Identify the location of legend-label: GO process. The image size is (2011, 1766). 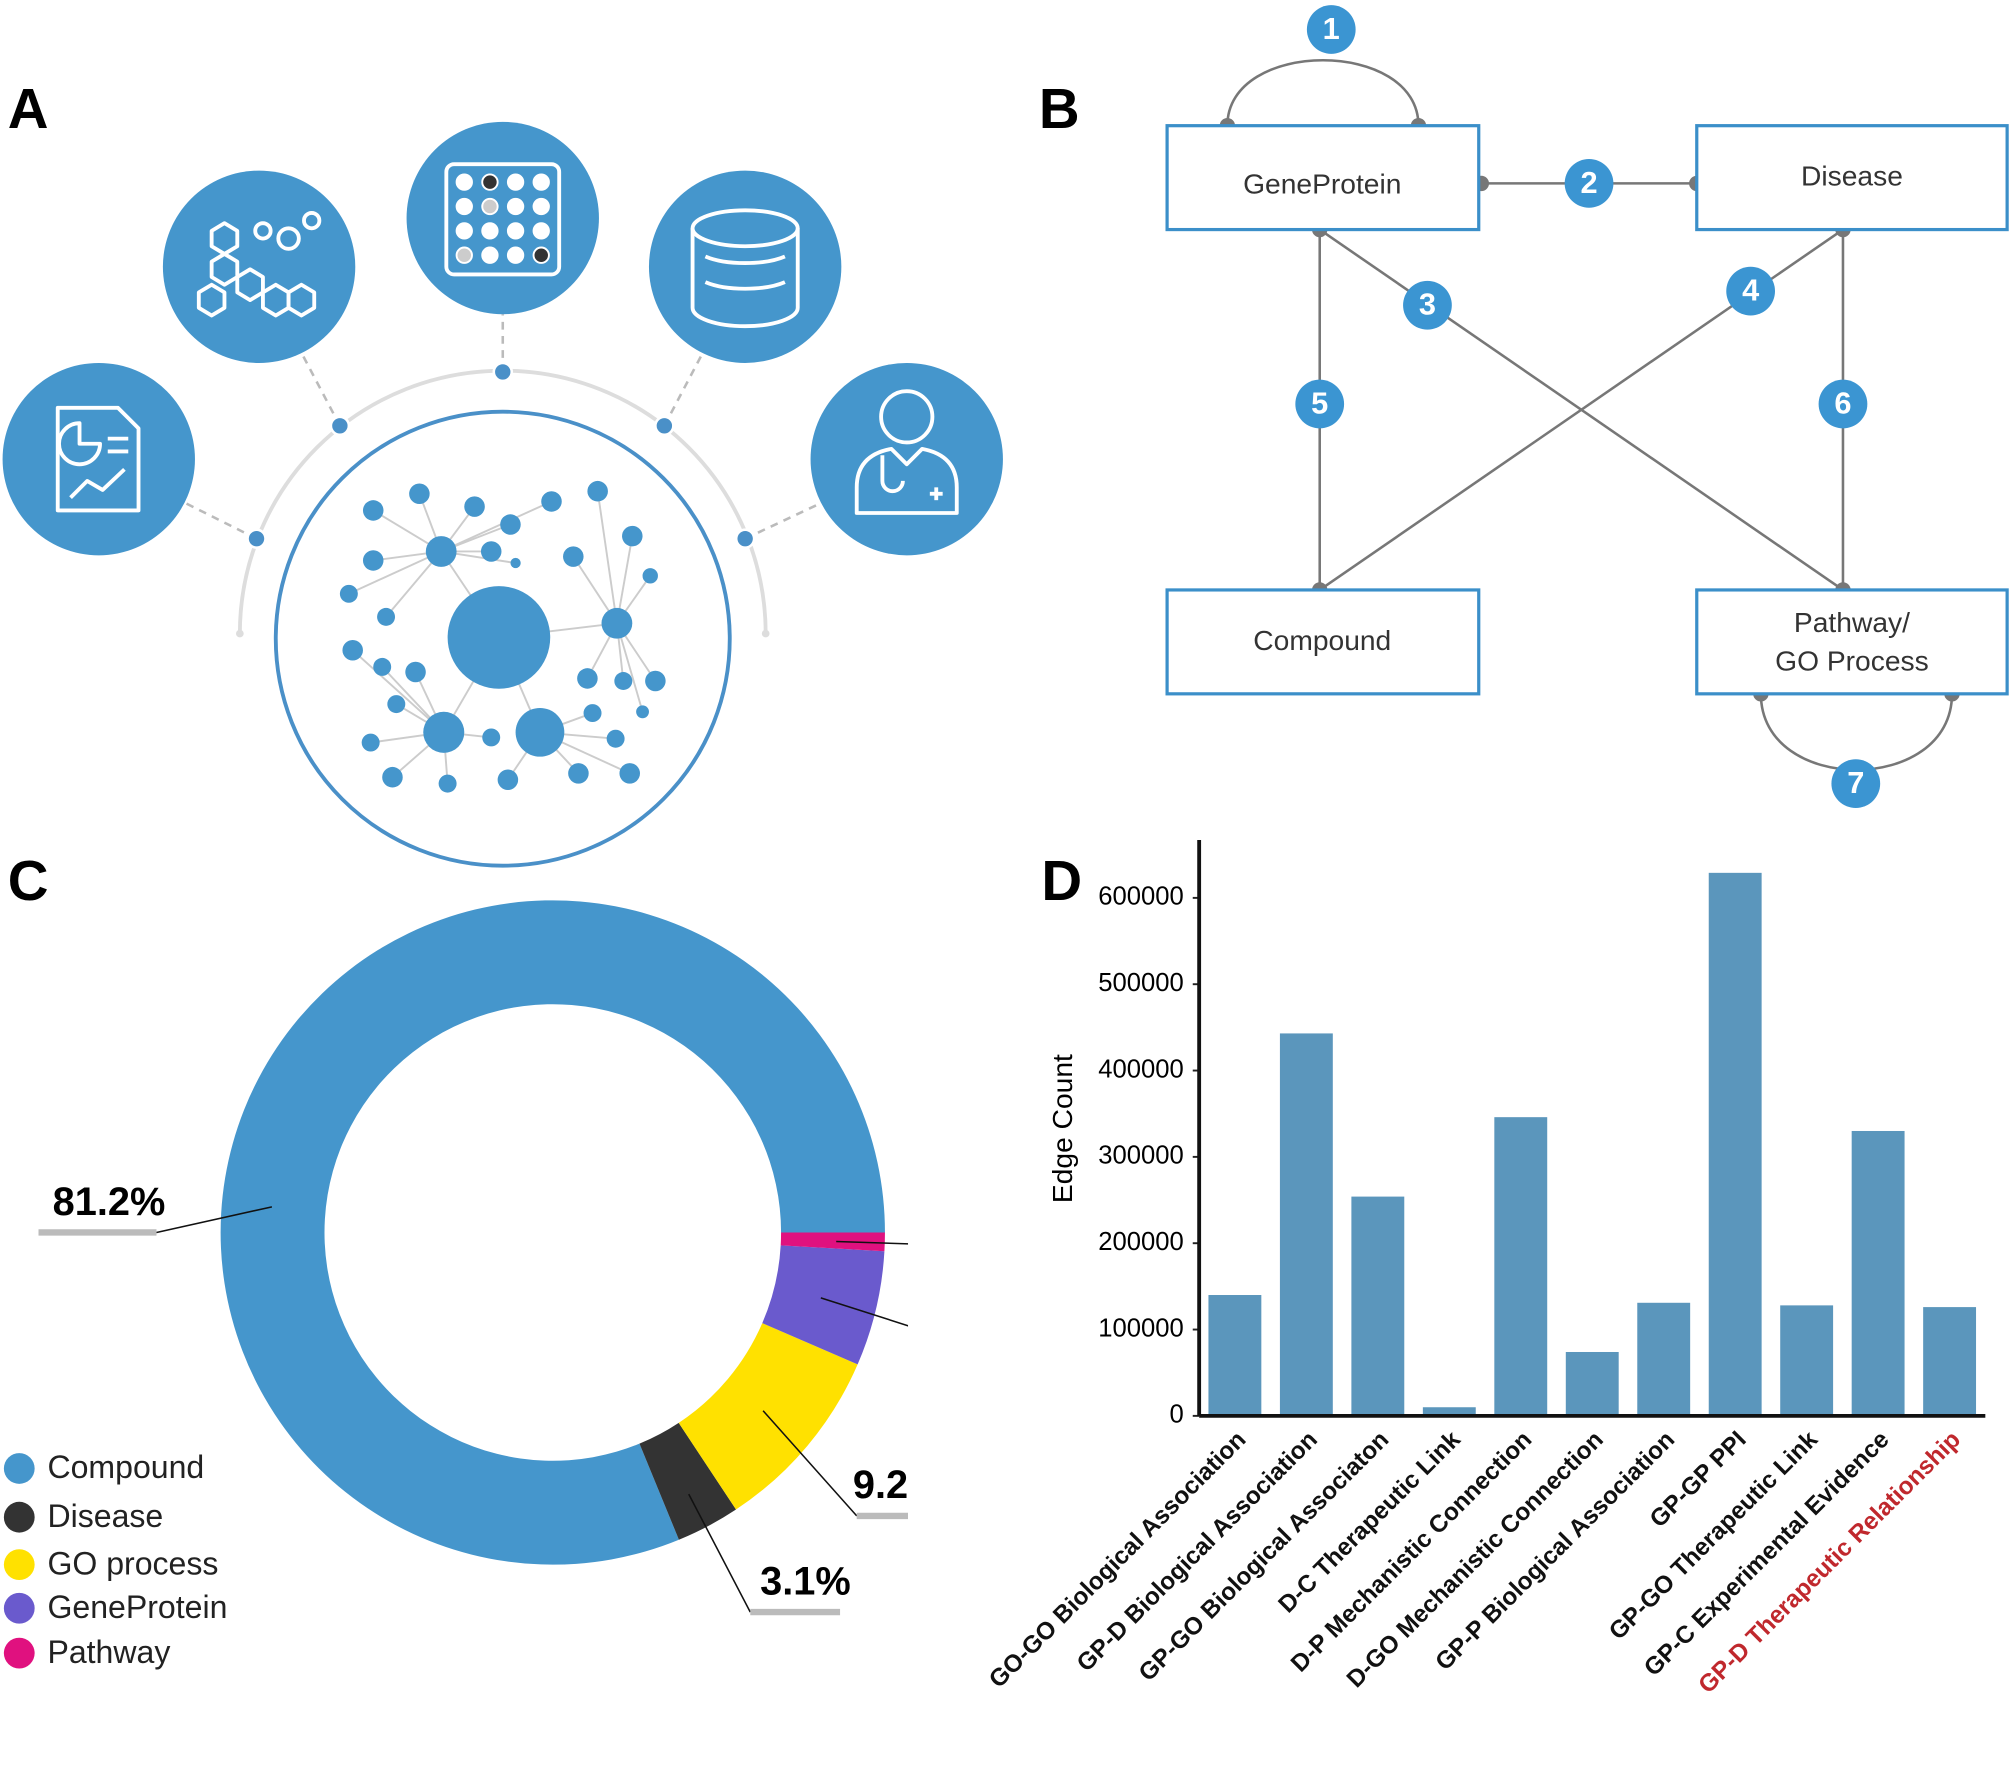
(132, 1563).